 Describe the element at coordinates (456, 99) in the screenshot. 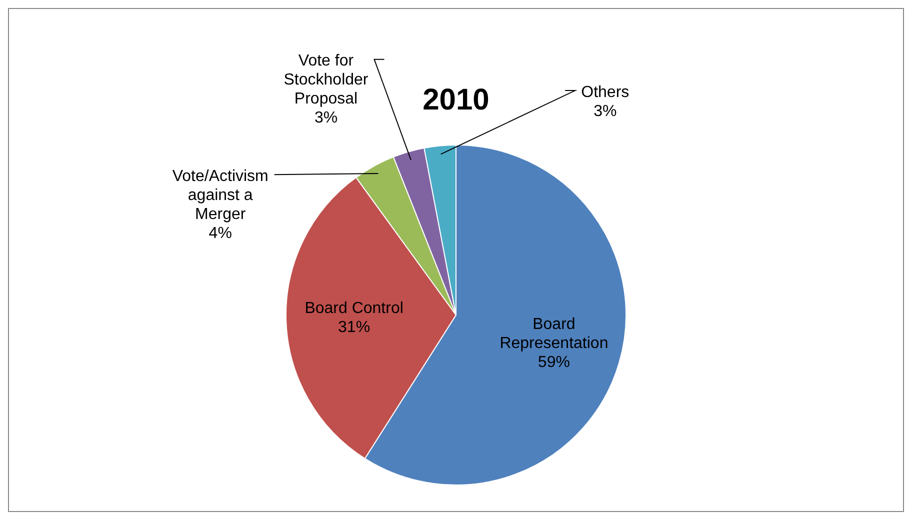

I see `text: 2010` at that location.